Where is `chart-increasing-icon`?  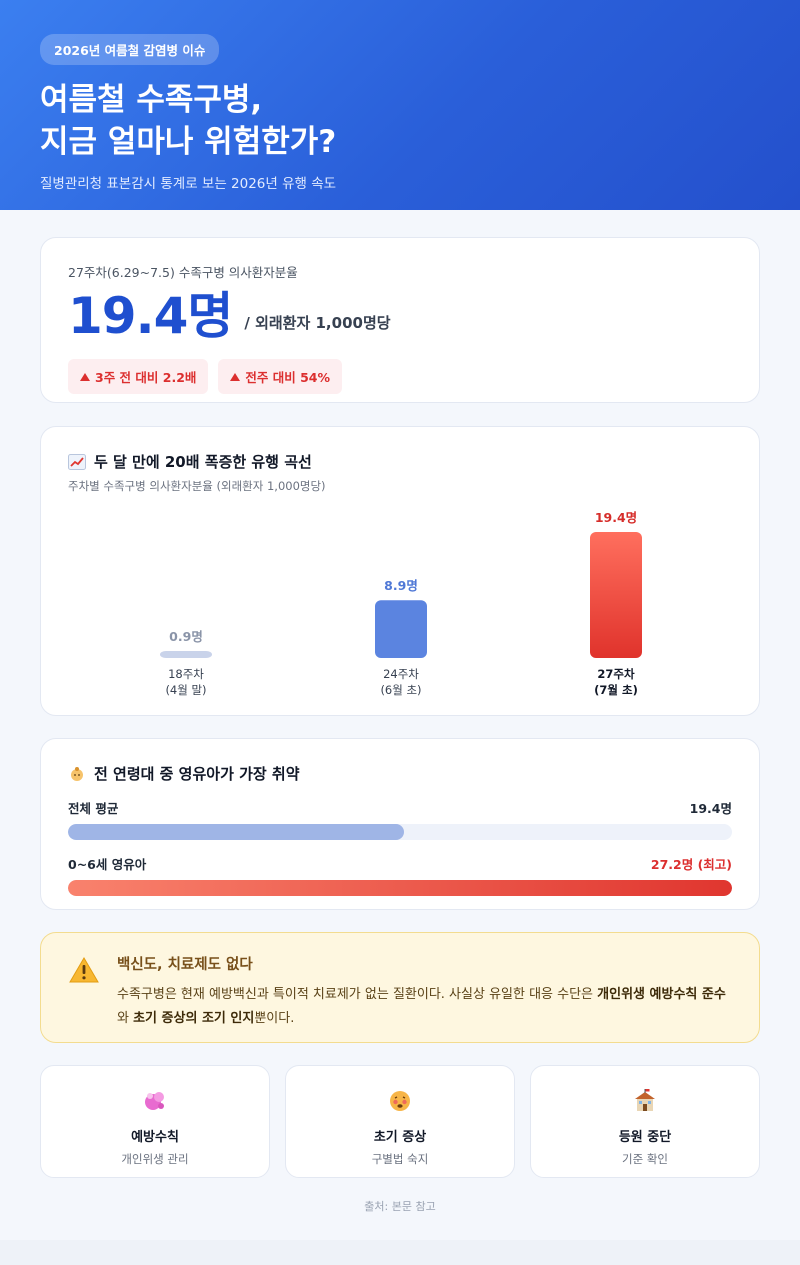
chart-increasing-icon is located at coordinates (77, 461).